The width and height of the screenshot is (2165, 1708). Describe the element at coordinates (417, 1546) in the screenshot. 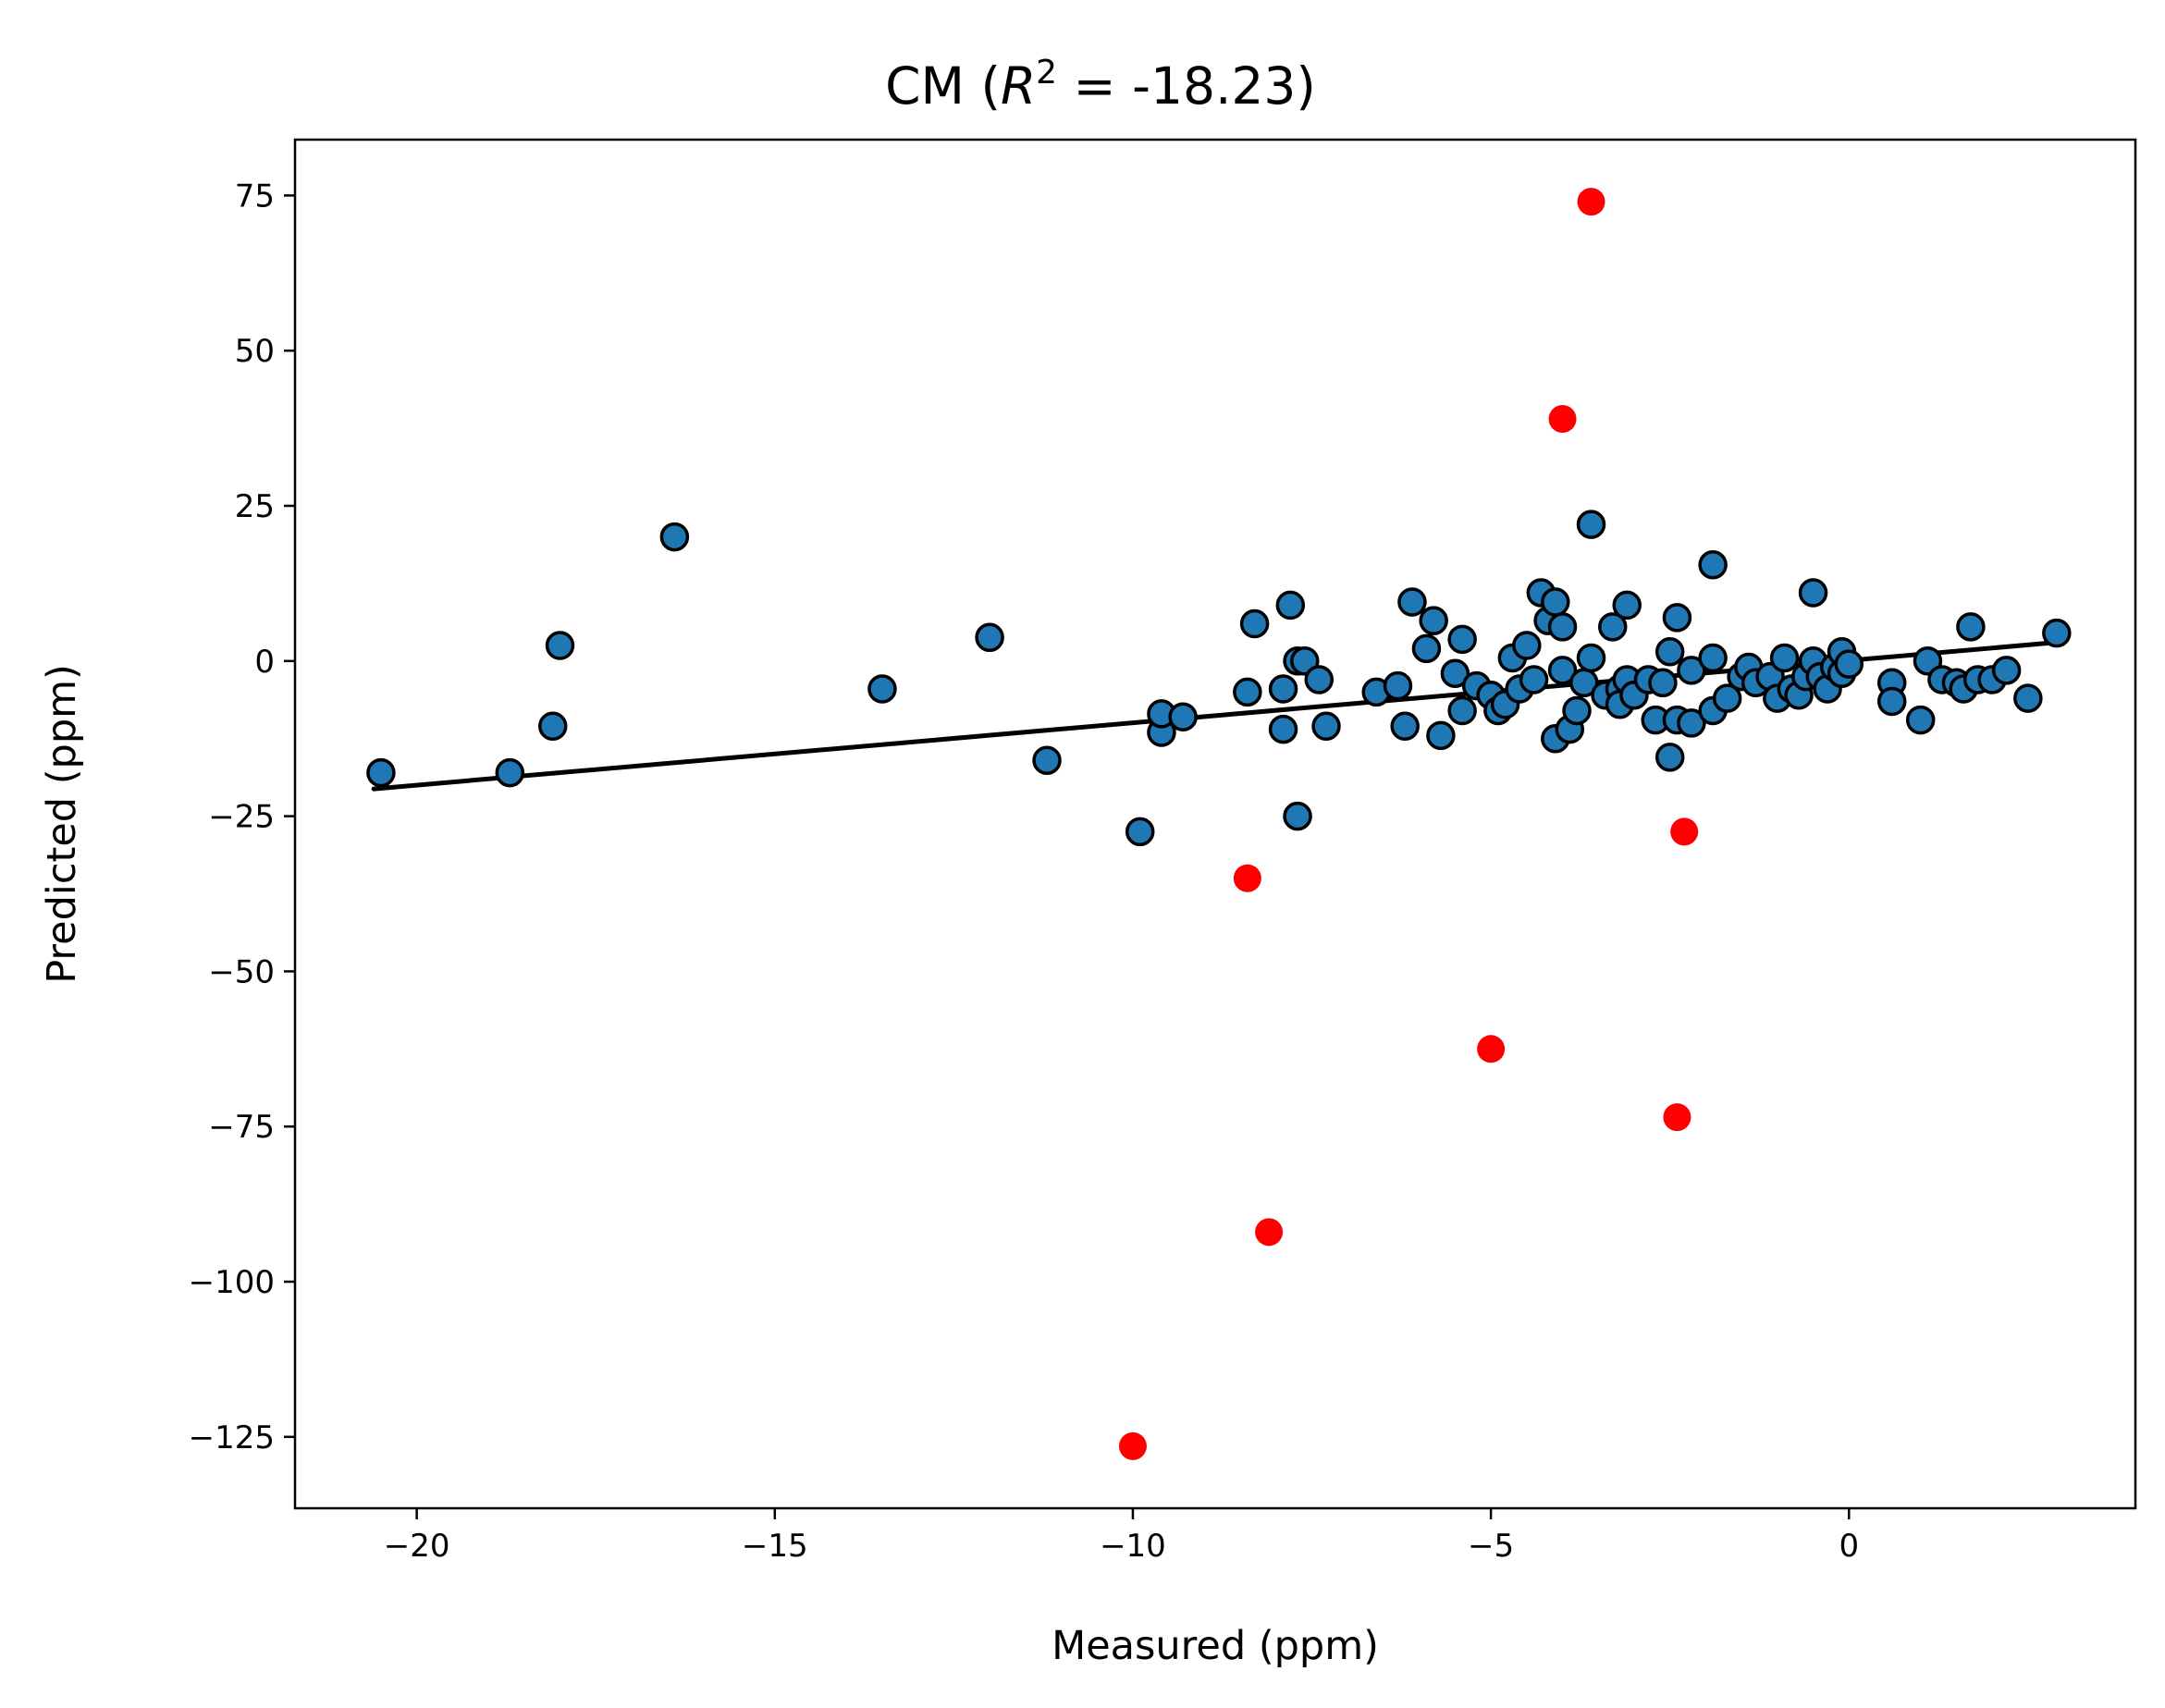

I see `x-tick-label: −20` at that location.